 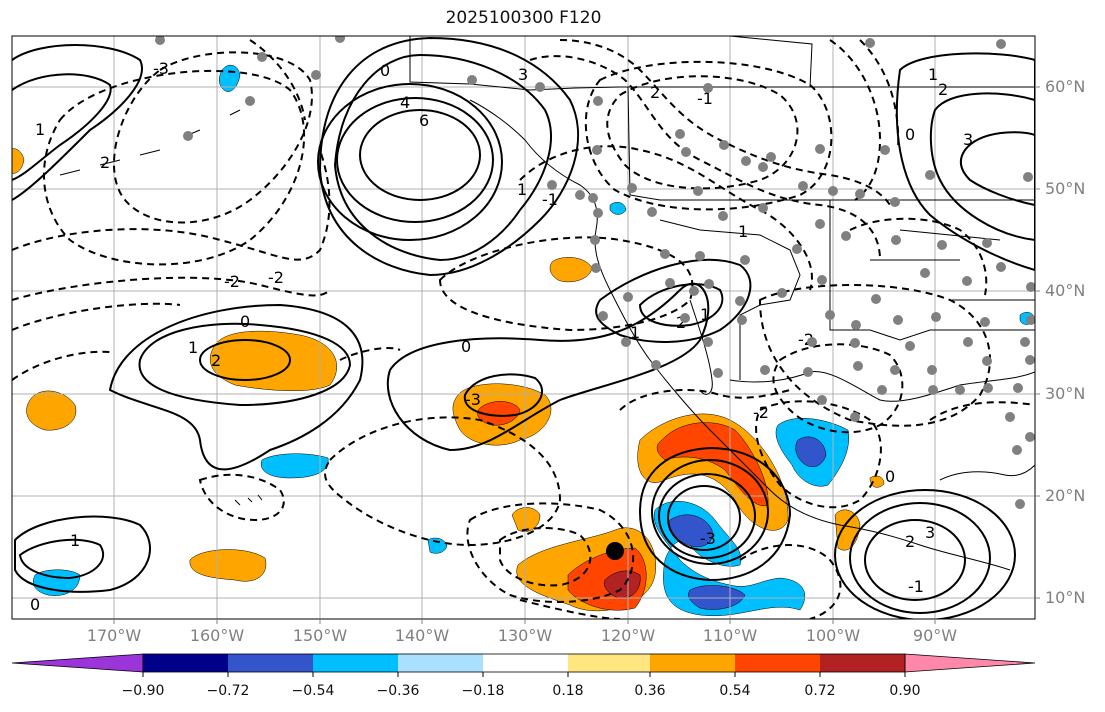 I want to click on storm-center-marker, so click(x=615, y=551).